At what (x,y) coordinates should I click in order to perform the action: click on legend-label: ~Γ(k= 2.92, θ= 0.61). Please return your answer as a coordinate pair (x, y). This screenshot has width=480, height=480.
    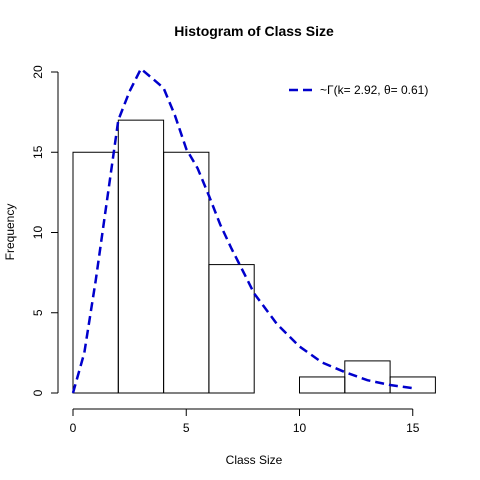
    Looking at the image, I should click on (374, 90).